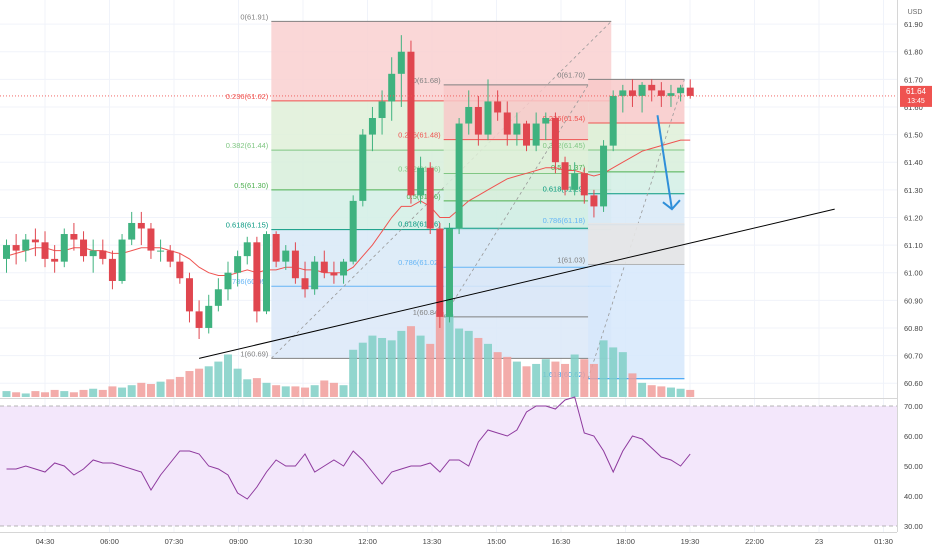  What do you see at coordinates (913, 300) in the screenshot?
I see `price-tick-label: 60.90` at bounding box center [913, 300].